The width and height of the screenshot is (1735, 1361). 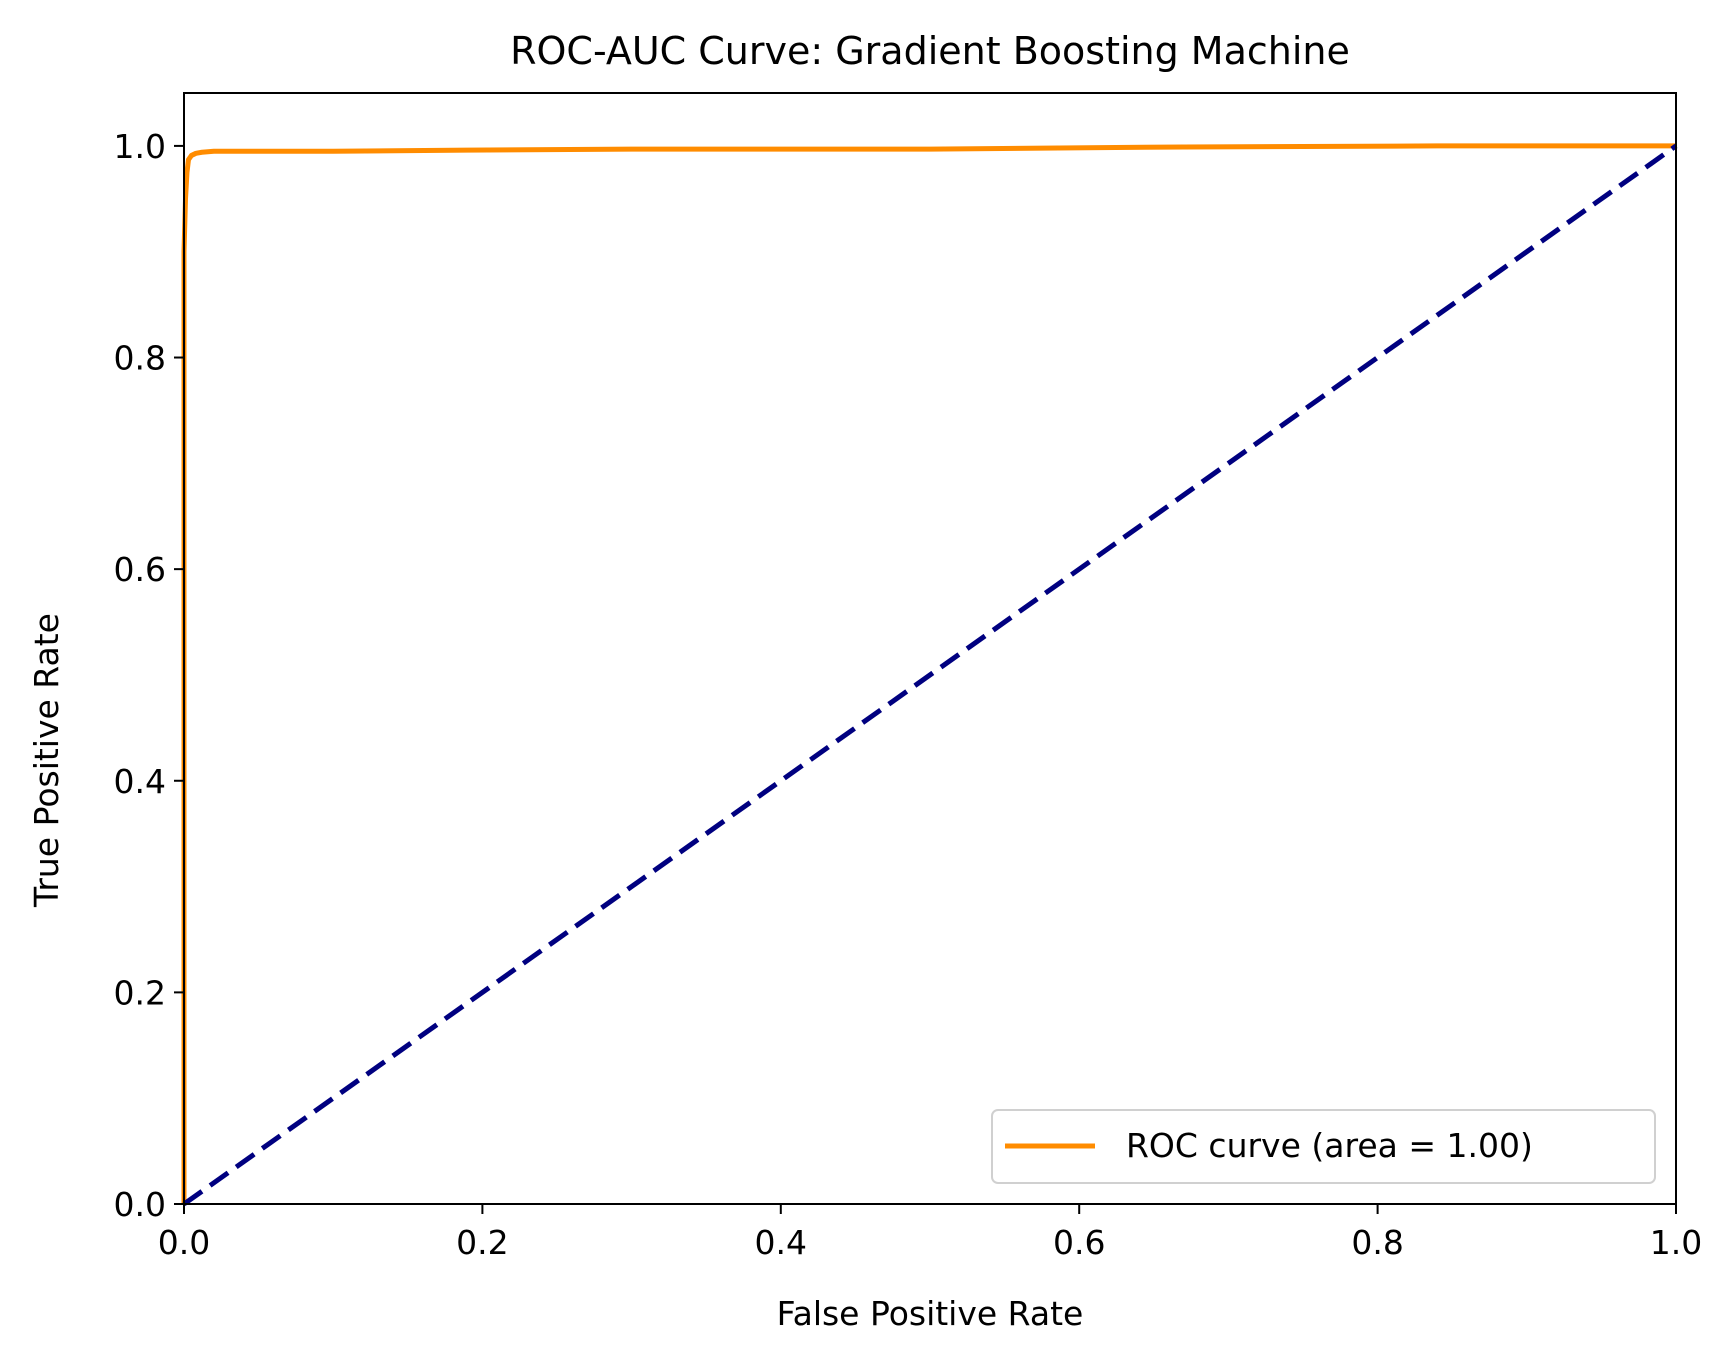 I want to click on x-axis-label: False Positive Rate, so click(x=930, y=1313).